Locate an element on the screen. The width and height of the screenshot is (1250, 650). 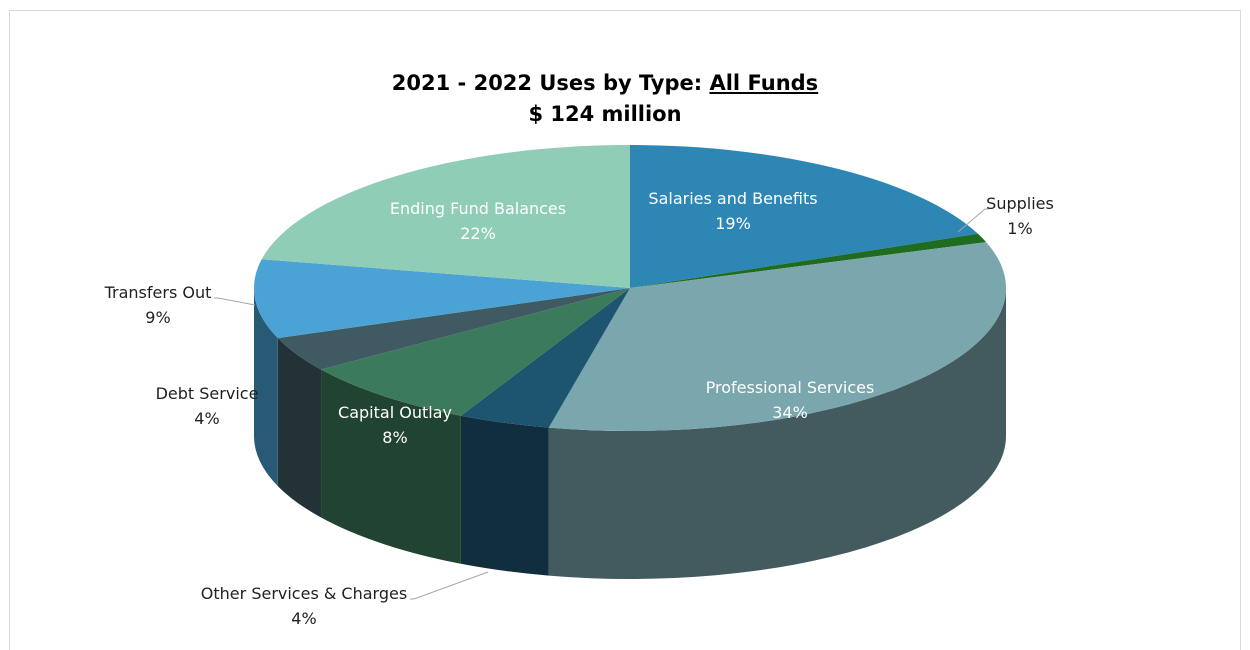
slice-pct-1: 1% is located at coordinates (1019, 228).